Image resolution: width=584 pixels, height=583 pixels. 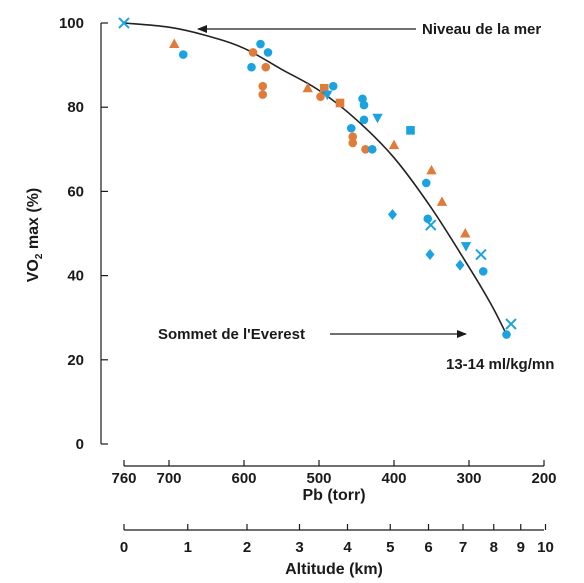 What do you see at coordinates (168, 478) in the screenshot?
I see `x-tick-label: 700` at bounding box center [168, 478].